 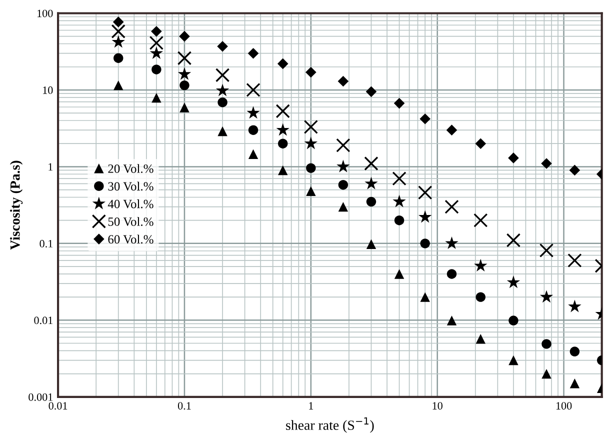 What do you see at coordinates (131, 186) in the screenshot?
I see `legend-label: 30 Vol.%` at bounding box center [131, 186].